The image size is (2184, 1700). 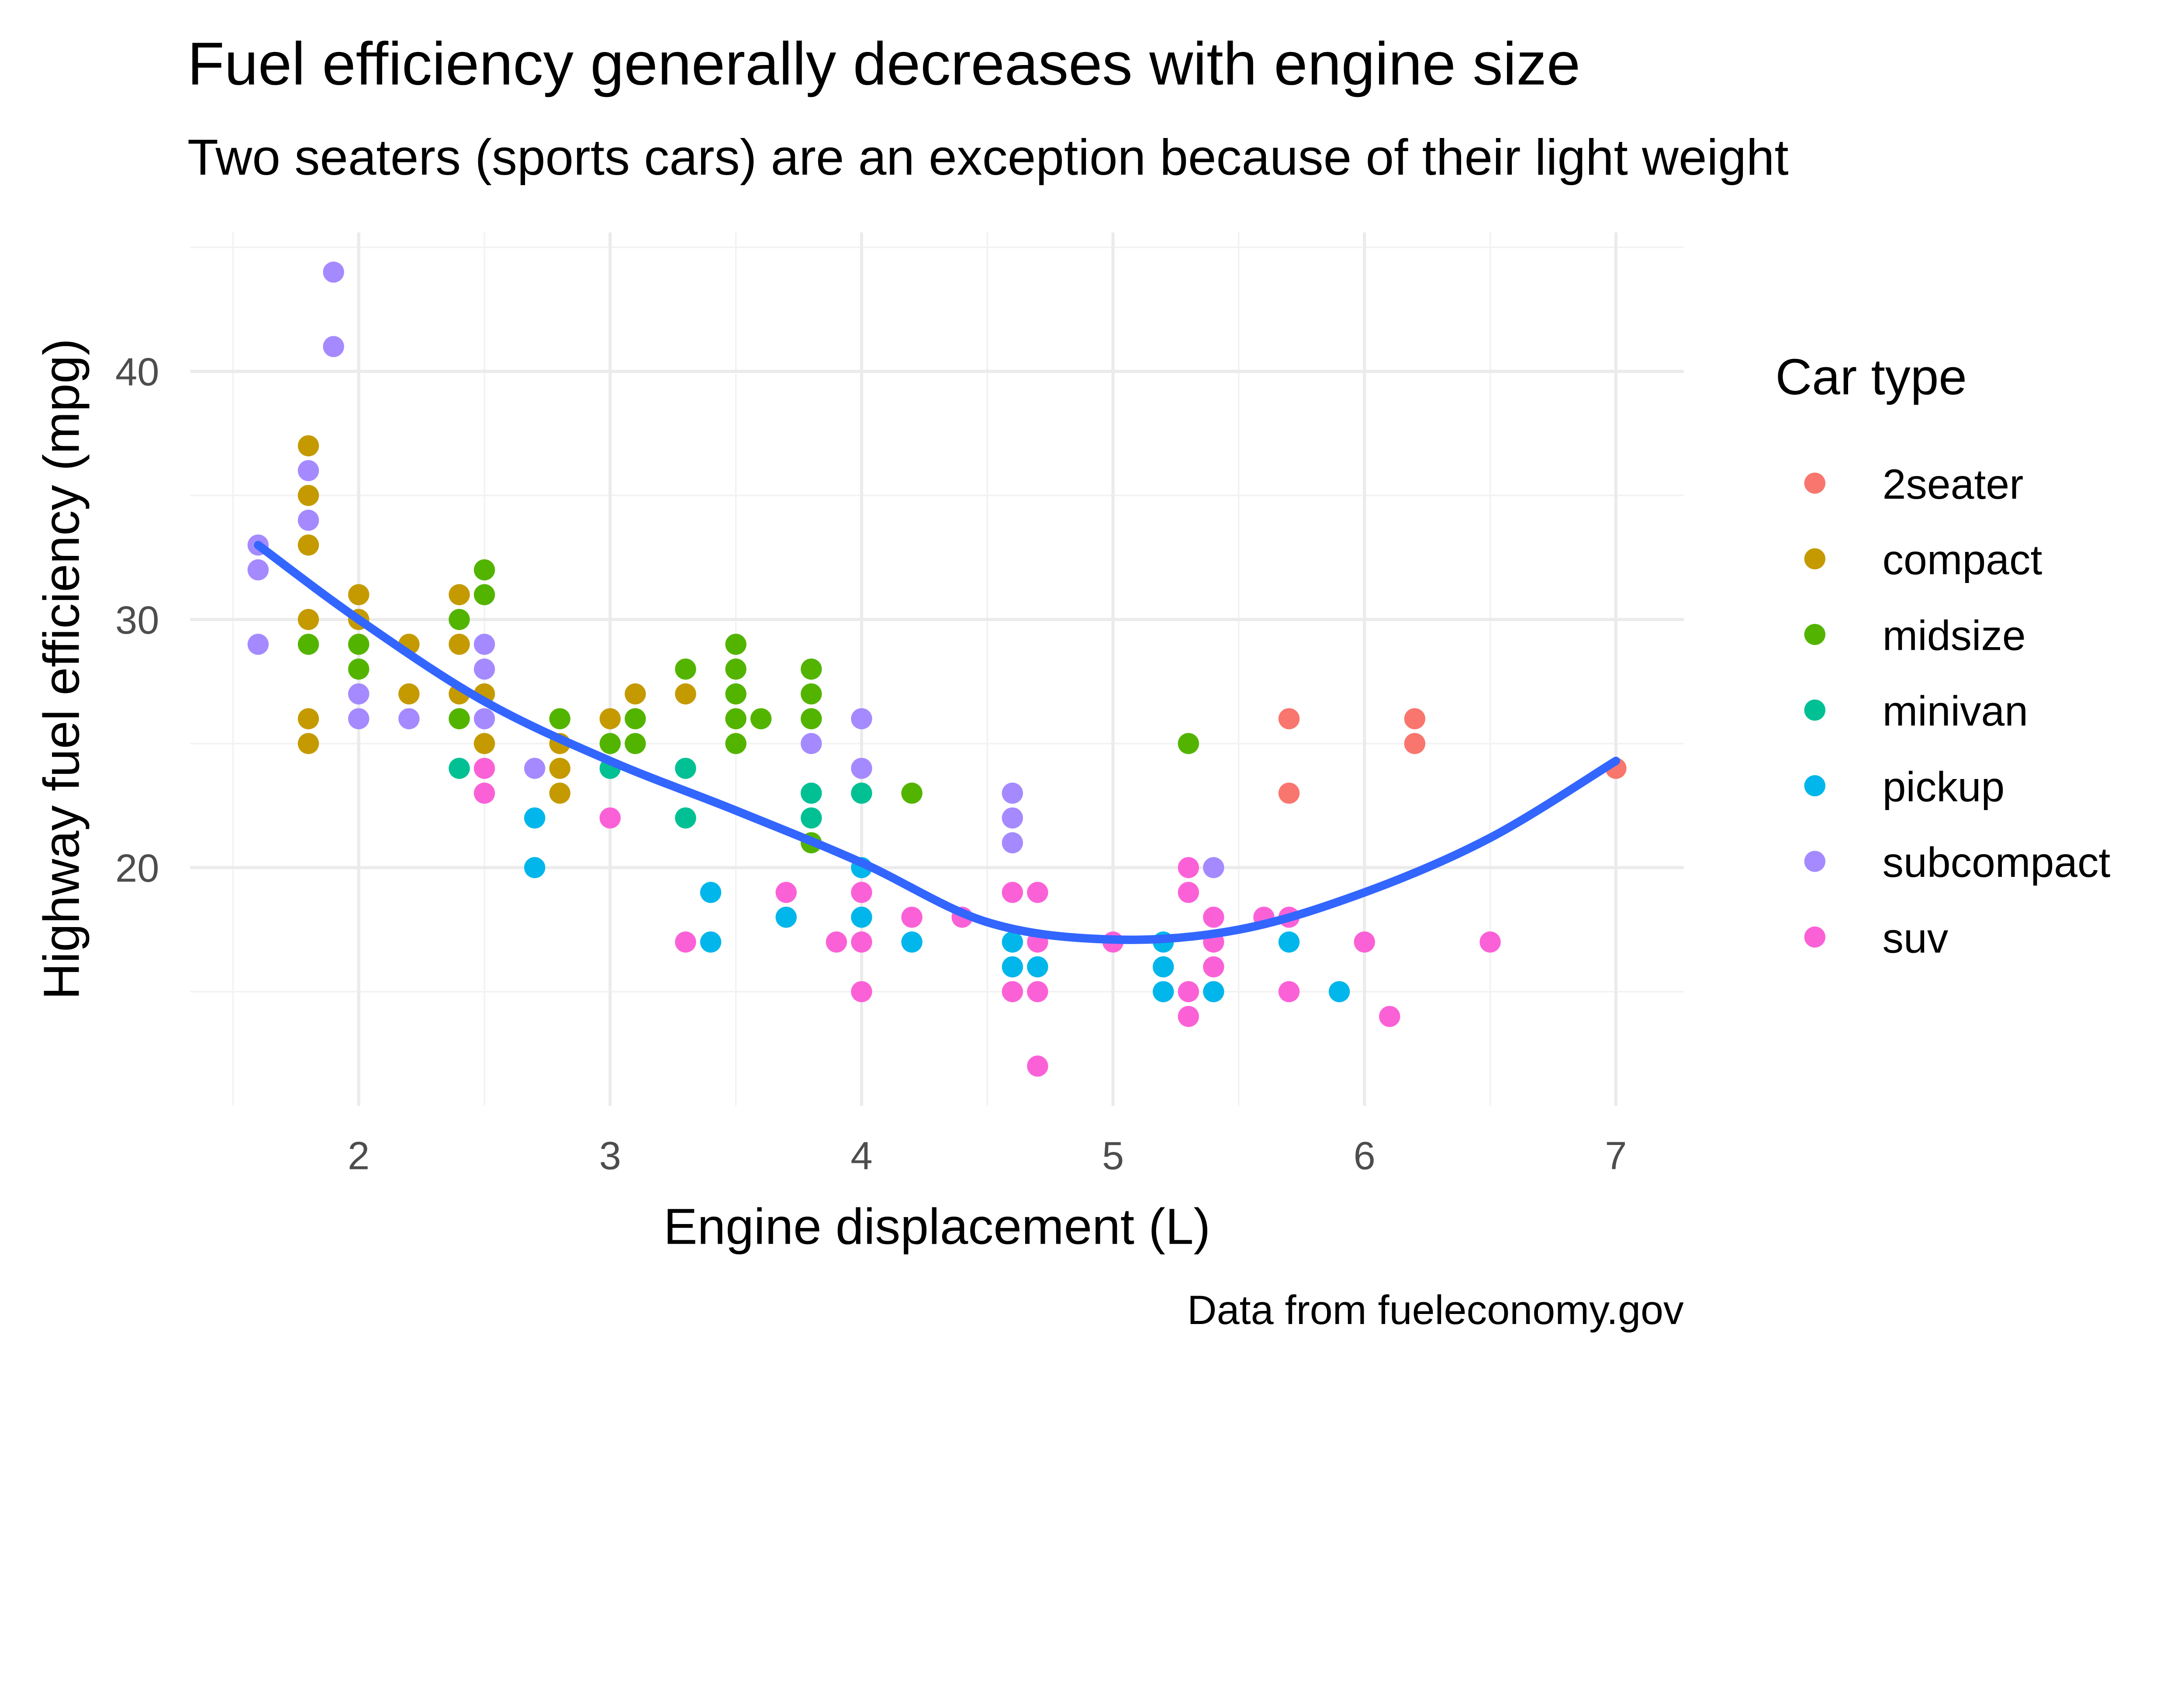 What do you see at coordinates (1815, 786) in the screenshot?
I see `legend-key-pickup` at bounding box center [1815, 786].